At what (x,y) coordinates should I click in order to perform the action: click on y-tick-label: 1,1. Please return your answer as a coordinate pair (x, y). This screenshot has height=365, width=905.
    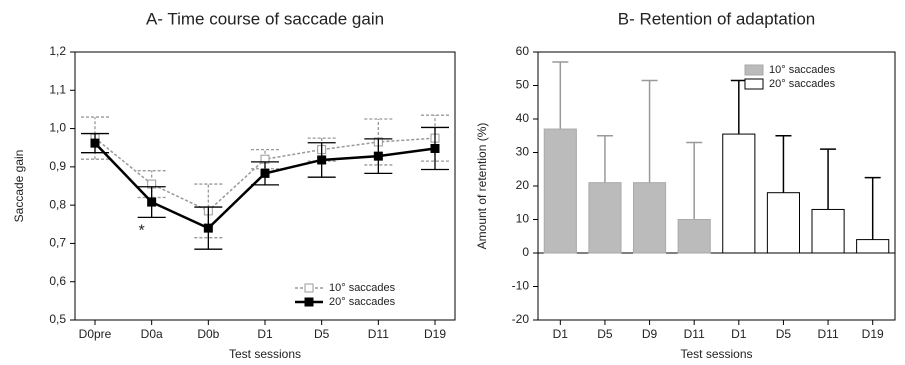
    Looking at the image, I should click on (57, 89).